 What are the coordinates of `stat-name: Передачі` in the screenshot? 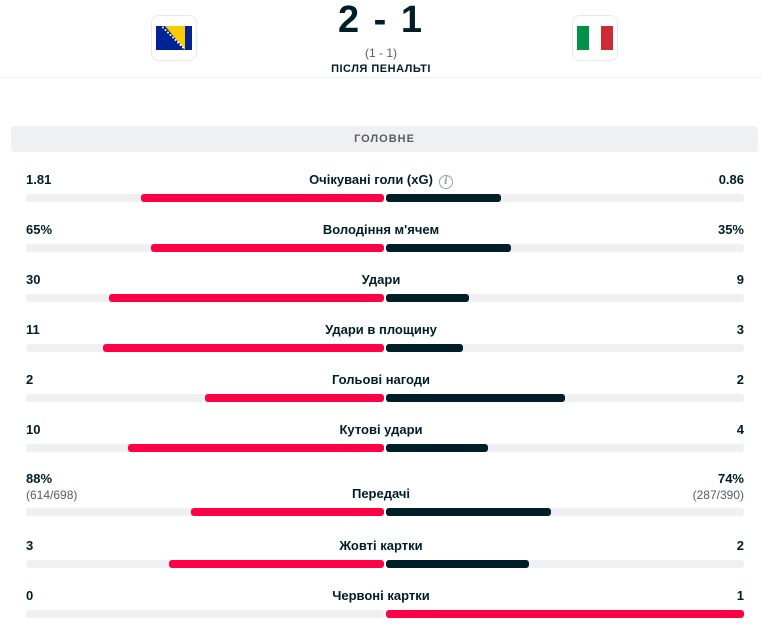 It's located at (381, 493).